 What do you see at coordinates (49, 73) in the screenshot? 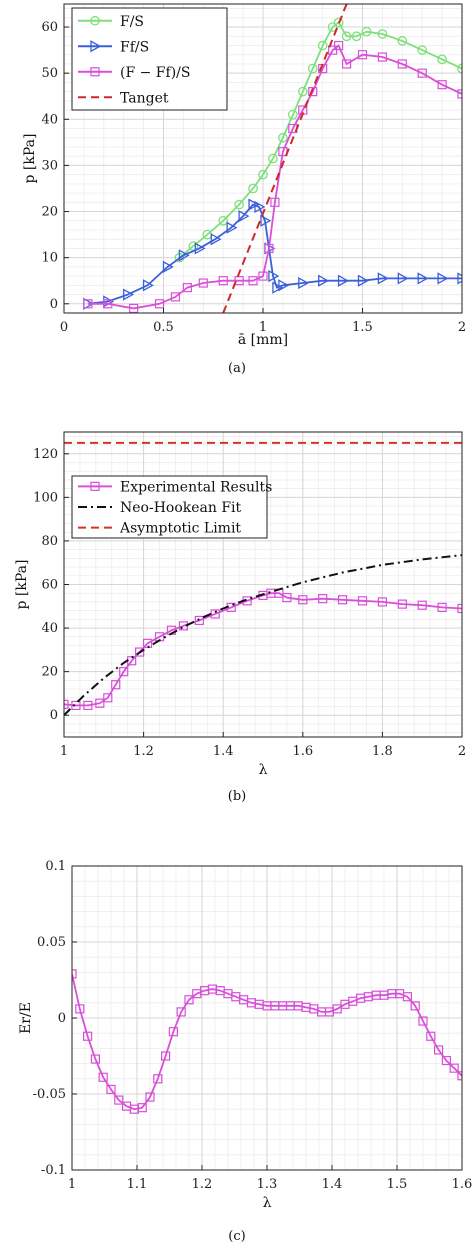
I see `y-tick-label: 50` at bounding box center [49, 73].